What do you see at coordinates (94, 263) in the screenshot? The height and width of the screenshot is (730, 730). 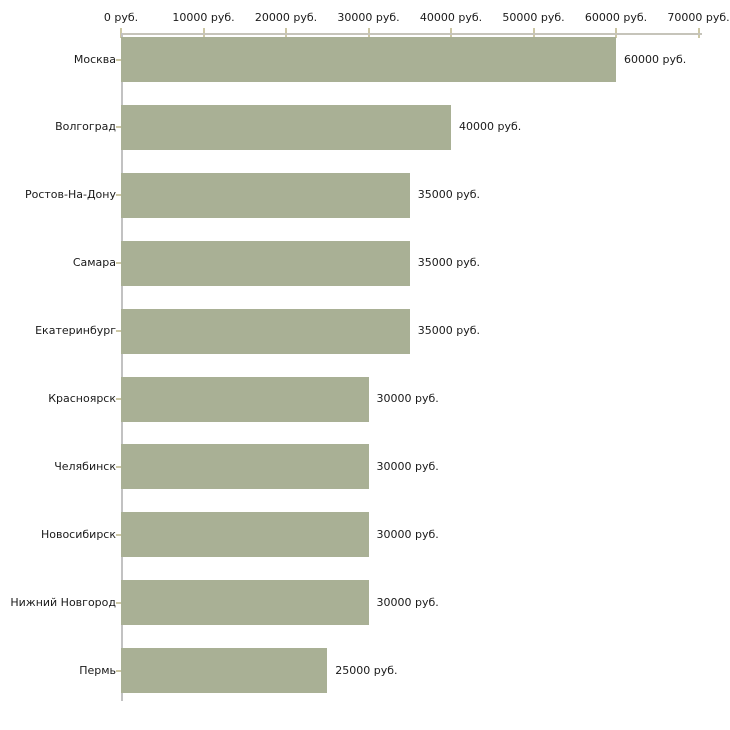 I see `category-label: Самара` at bounding box center [94, 263].